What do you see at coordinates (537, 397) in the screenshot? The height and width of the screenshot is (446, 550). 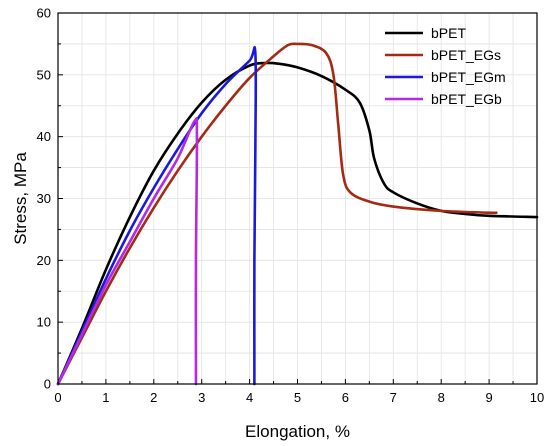 I see `x-tick-label: 10` at bounding box center [537, 397].